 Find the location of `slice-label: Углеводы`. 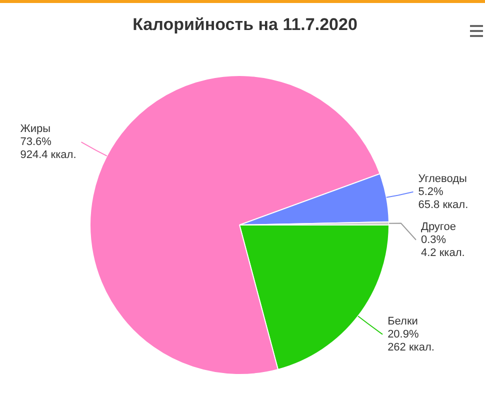

slice-label: Углеводы is located at coordinates (443, 178).